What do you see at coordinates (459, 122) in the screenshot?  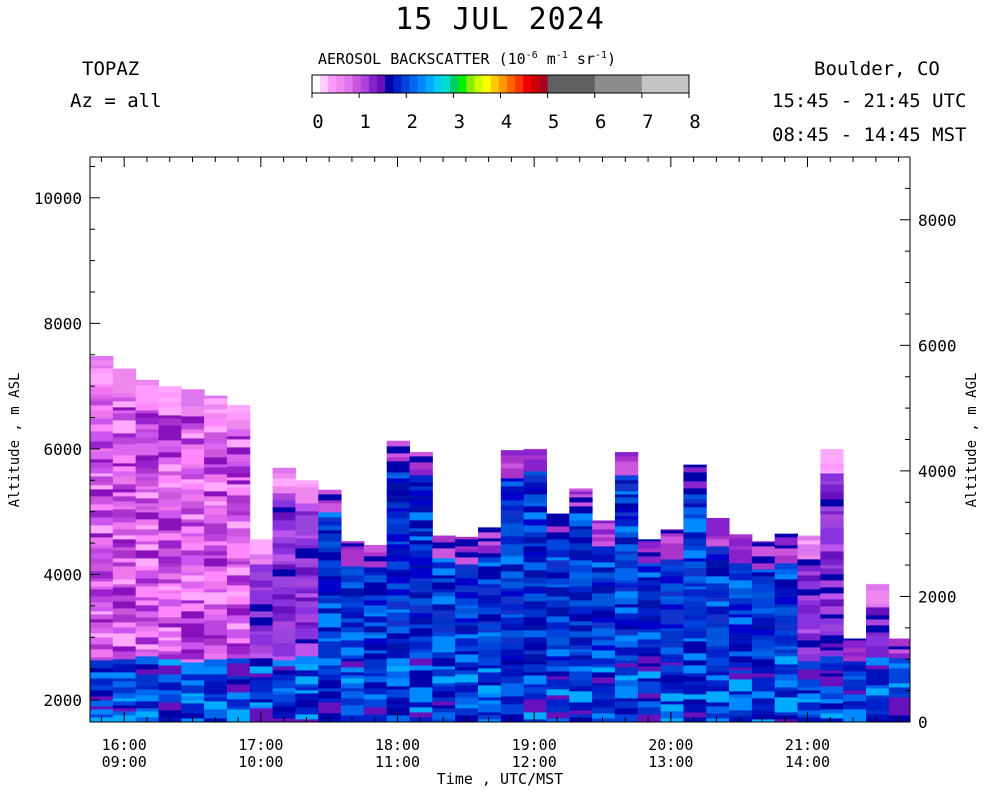 I see `colorbar-tick-label: 3` at bounding box center [459, 122].